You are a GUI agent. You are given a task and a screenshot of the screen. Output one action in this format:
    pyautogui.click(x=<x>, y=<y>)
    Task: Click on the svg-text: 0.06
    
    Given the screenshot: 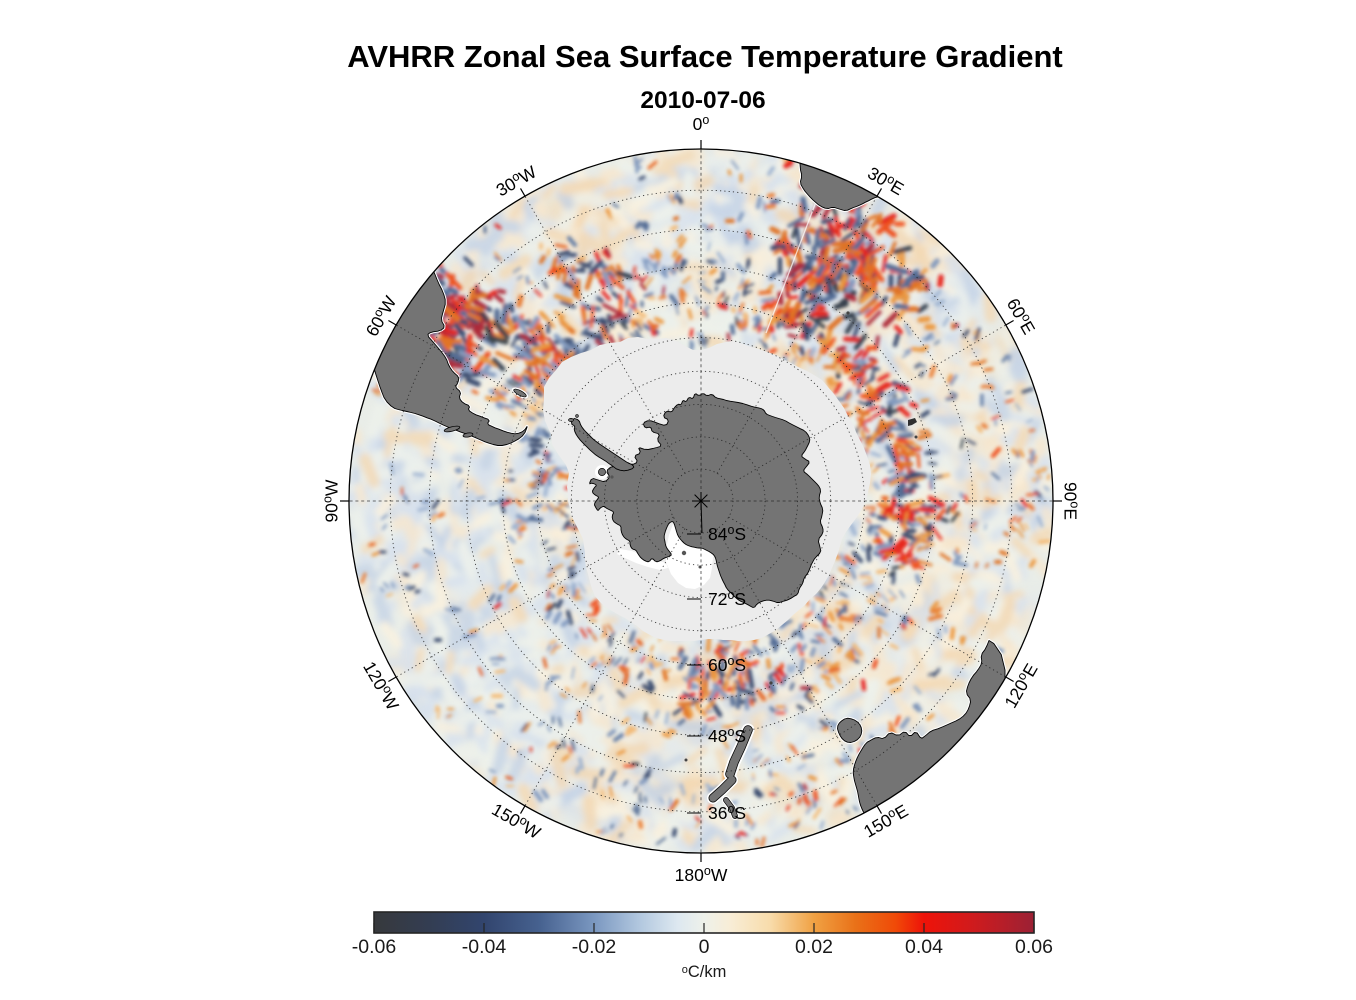 What is the action you would take?
    pyautogui.click(x=1034, y=947)
    